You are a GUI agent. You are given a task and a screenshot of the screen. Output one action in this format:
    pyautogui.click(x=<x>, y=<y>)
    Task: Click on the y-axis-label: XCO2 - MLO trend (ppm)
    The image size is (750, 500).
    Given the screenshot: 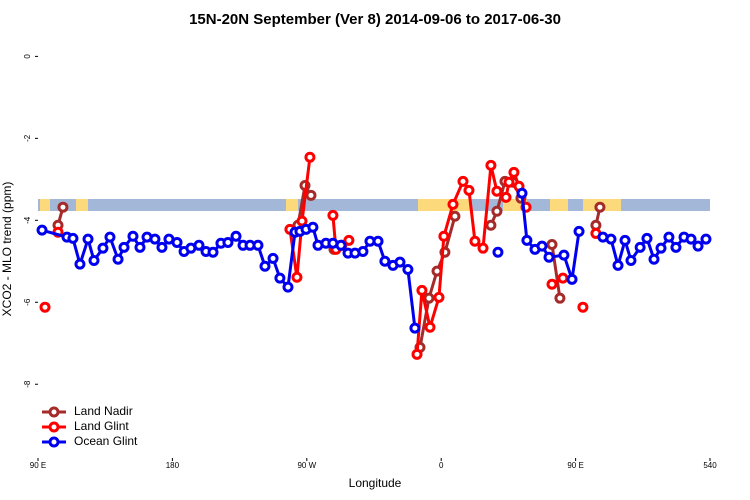 What is the action you would take?
    pyautogui.click(x=7, y=249)
    